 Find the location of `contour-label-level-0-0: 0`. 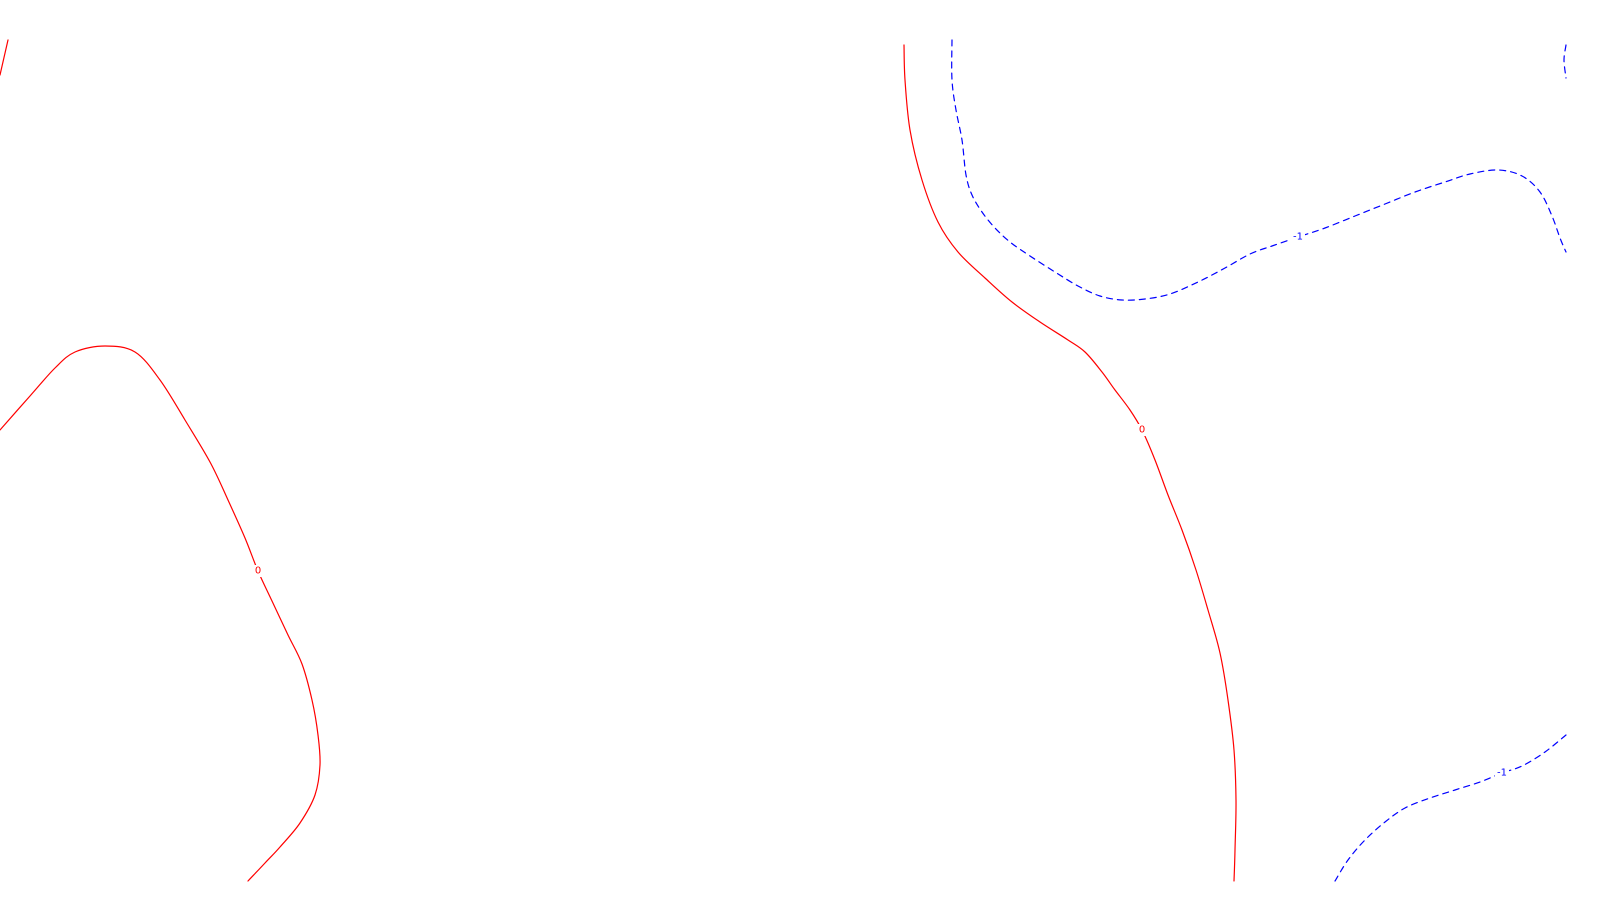

contour-label-level-0-0: 0 is located at coordinates (258, 571).